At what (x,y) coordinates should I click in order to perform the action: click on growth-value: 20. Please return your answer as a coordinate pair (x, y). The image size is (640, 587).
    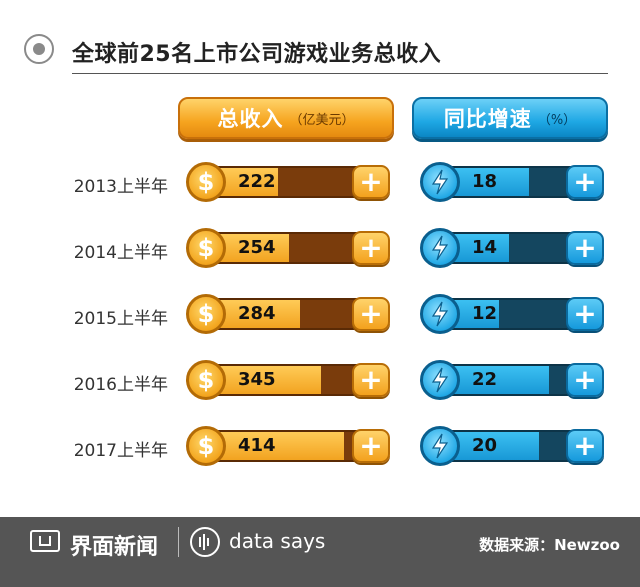
    Looking at the image, I should click on (485, 445).